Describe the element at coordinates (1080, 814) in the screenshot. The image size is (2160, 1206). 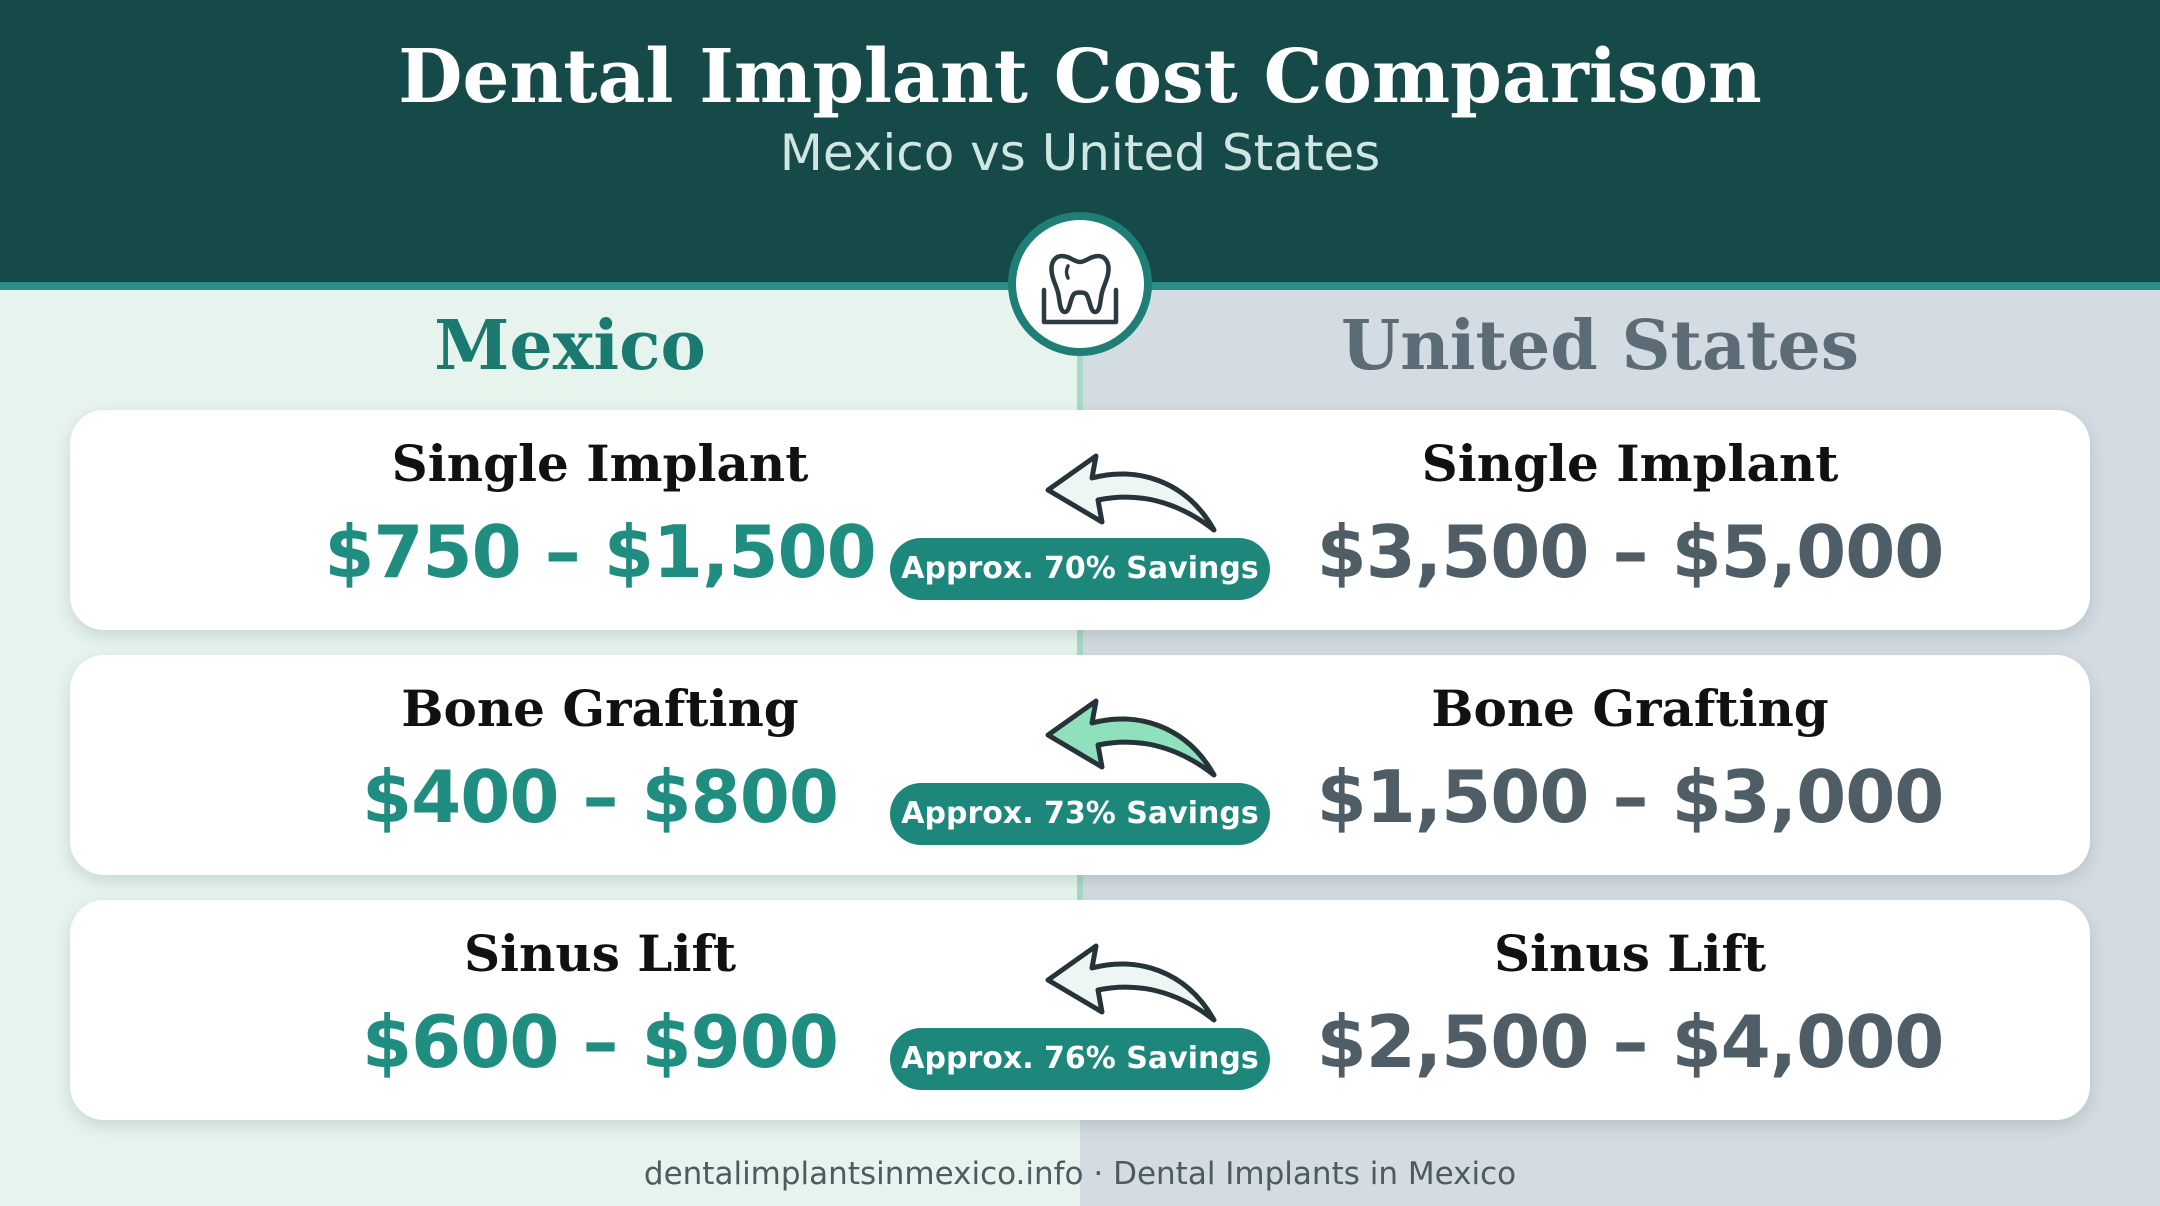
I see `savings-badge: Approx. 73% Savings` at that location.